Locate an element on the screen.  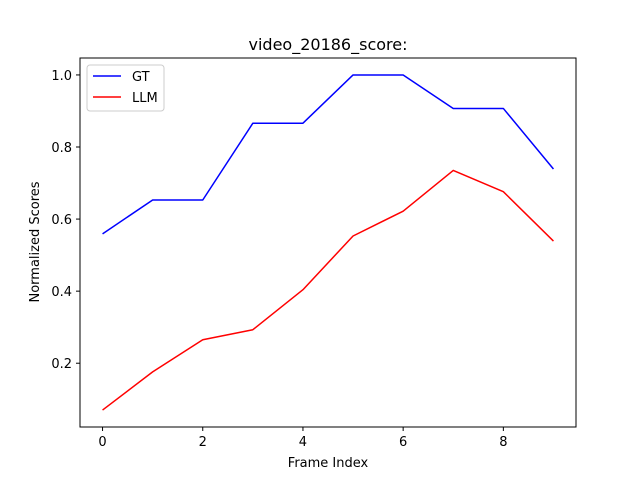
x-tick-label: 2 is located at coordinates (203, 442).